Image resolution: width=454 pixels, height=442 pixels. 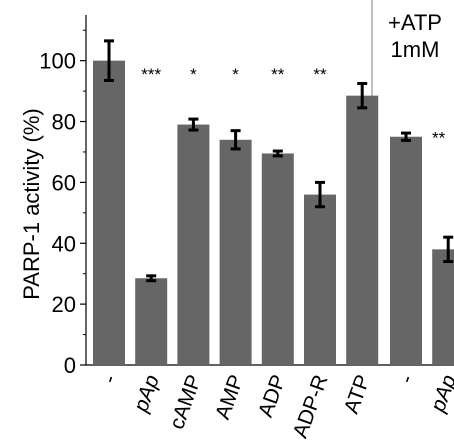 What do you see at coordinates (415, 22) in the screenshot?
I see `panel-note-line-0: +ATP` at bounding box center [415, 22].